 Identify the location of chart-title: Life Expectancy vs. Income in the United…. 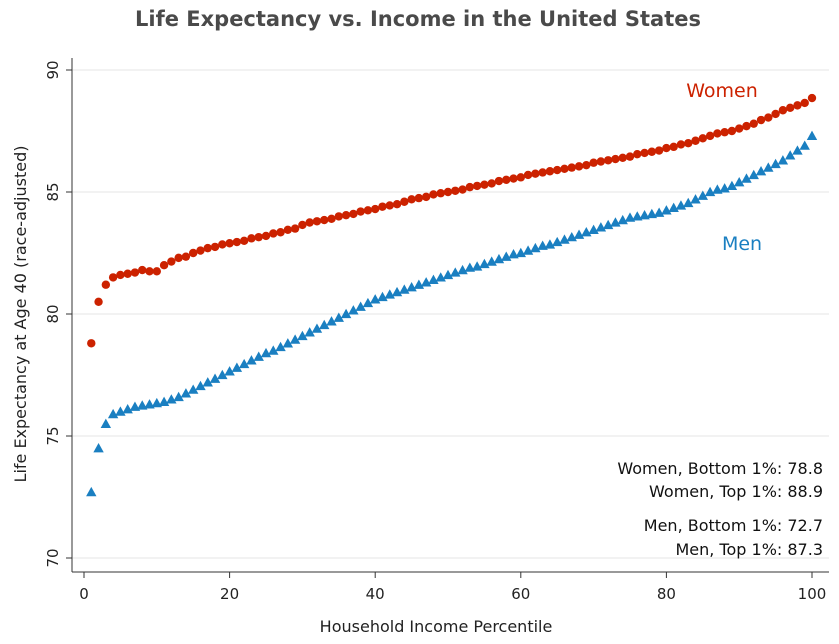
(418, 19).